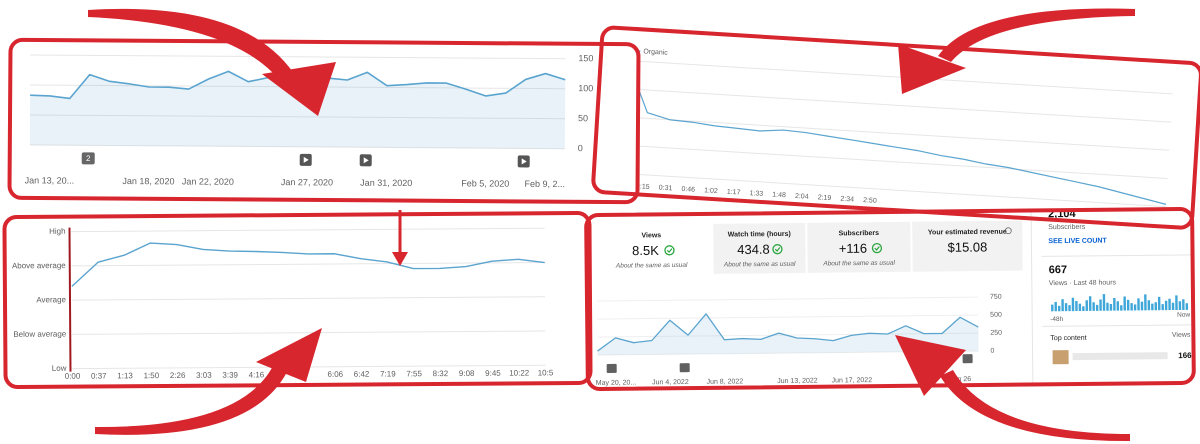  I want to click on top-content-views-header: Views, so click(1181, 335).